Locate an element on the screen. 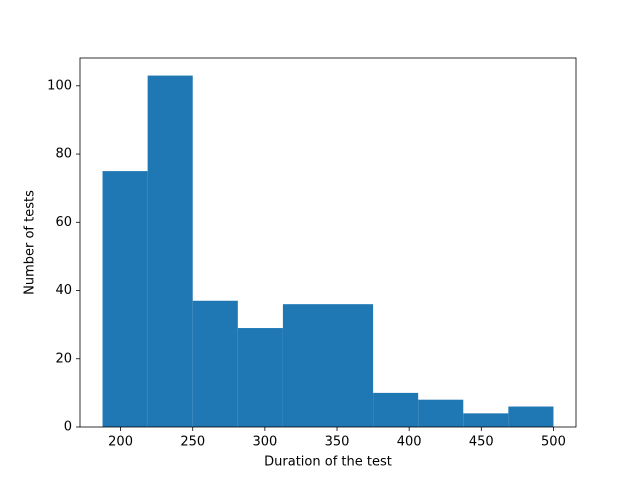 The image size is (640, 484). y-axis-label: Number of tests is located at coordinates (30, 242).